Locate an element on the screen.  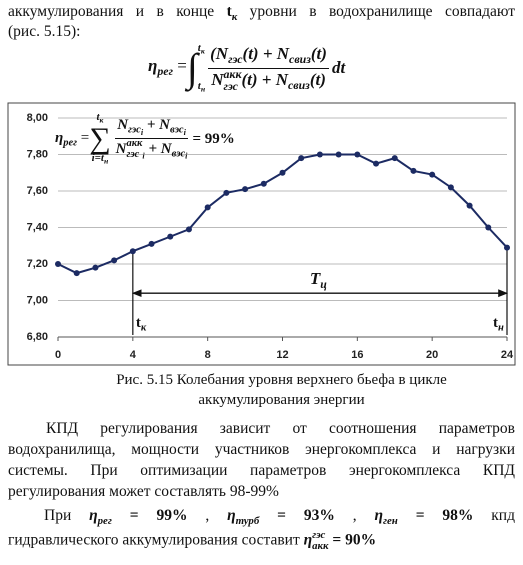
y-tick-label: 7,40 is located at coordinates (37, 227).